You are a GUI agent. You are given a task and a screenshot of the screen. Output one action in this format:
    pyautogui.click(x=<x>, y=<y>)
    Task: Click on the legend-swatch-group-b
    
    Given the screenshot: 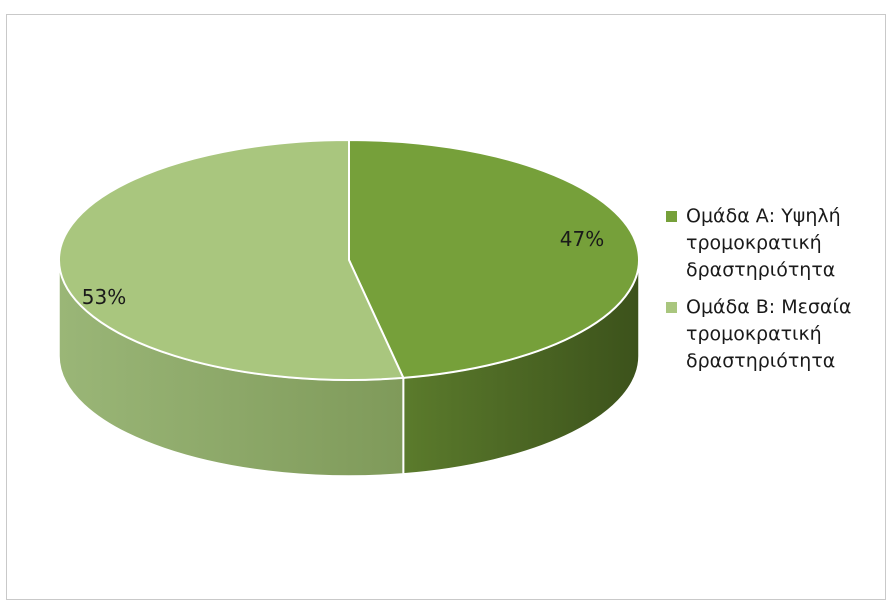 What is the action you would take?
    pyautogui.click(x=671, y=307)
    